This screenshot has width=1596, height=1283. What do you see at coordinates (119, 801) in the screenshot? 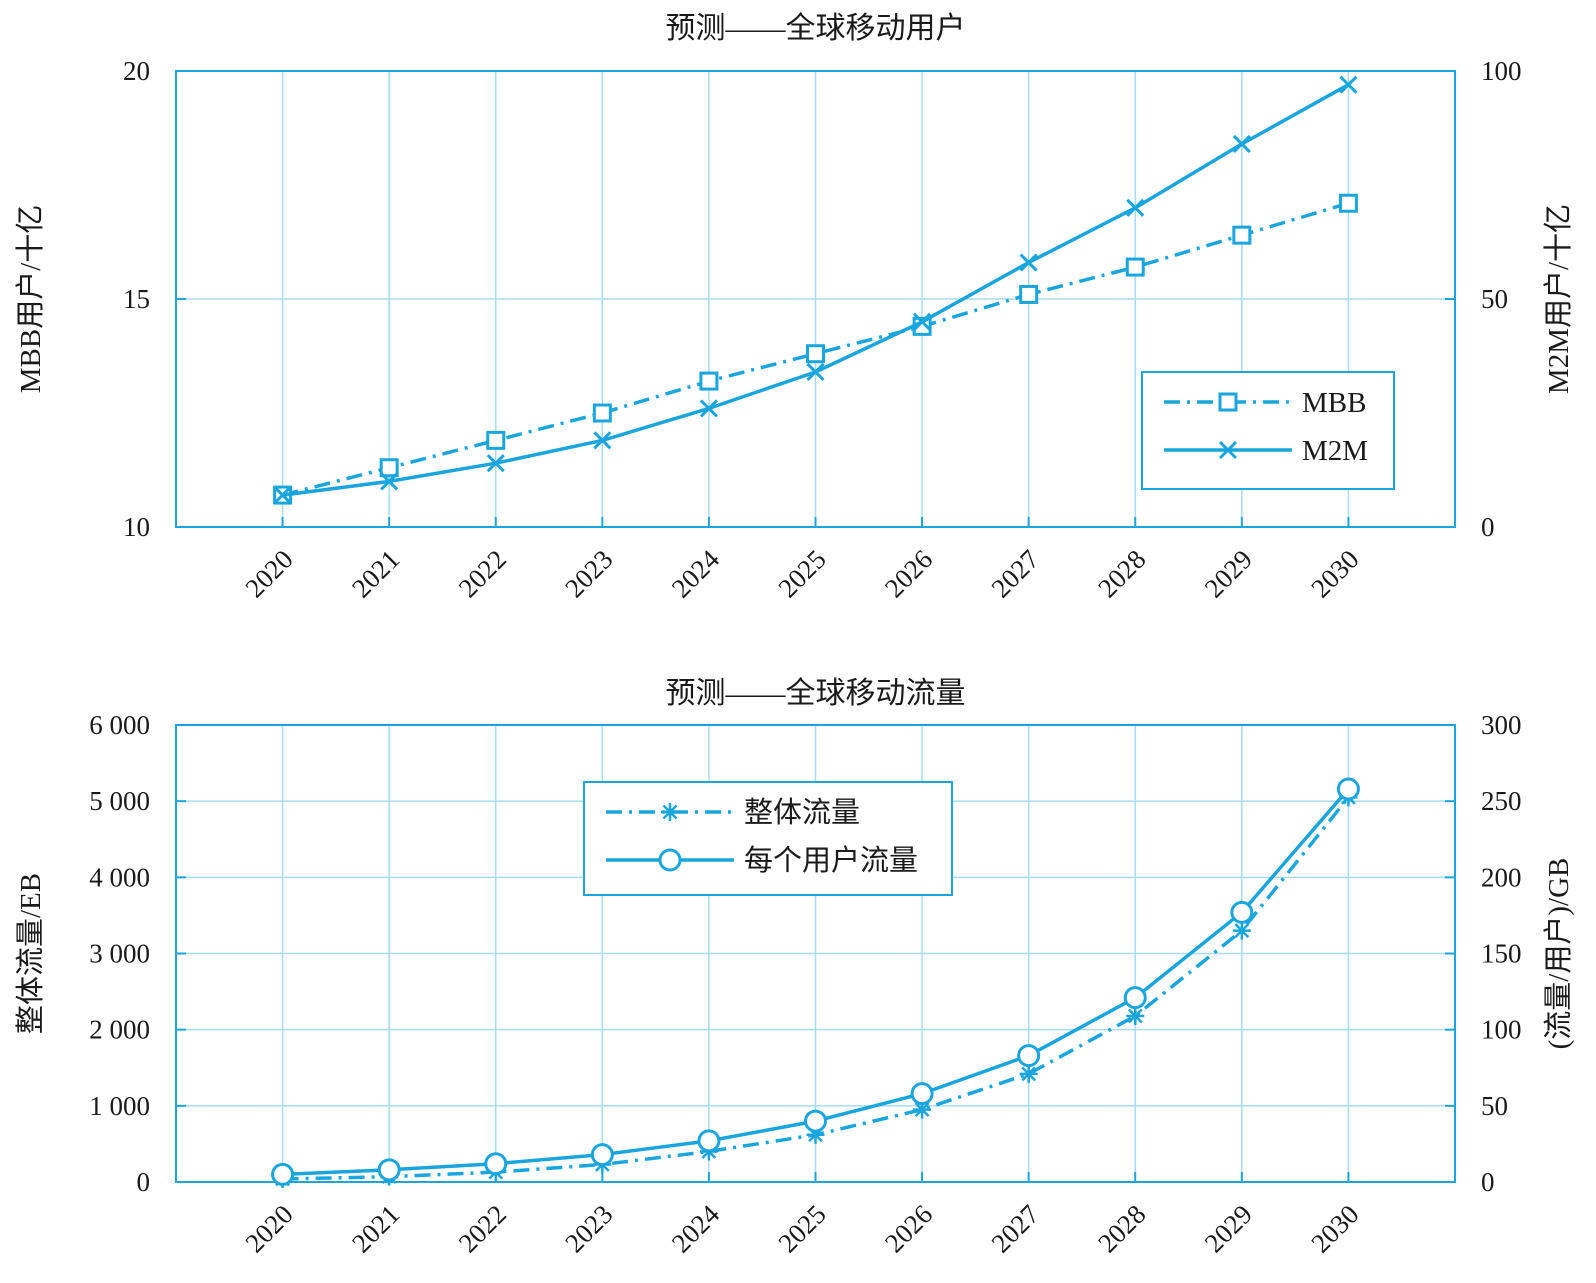
I see `y-tick-label: 5 000` at bounding box center [119, 801].